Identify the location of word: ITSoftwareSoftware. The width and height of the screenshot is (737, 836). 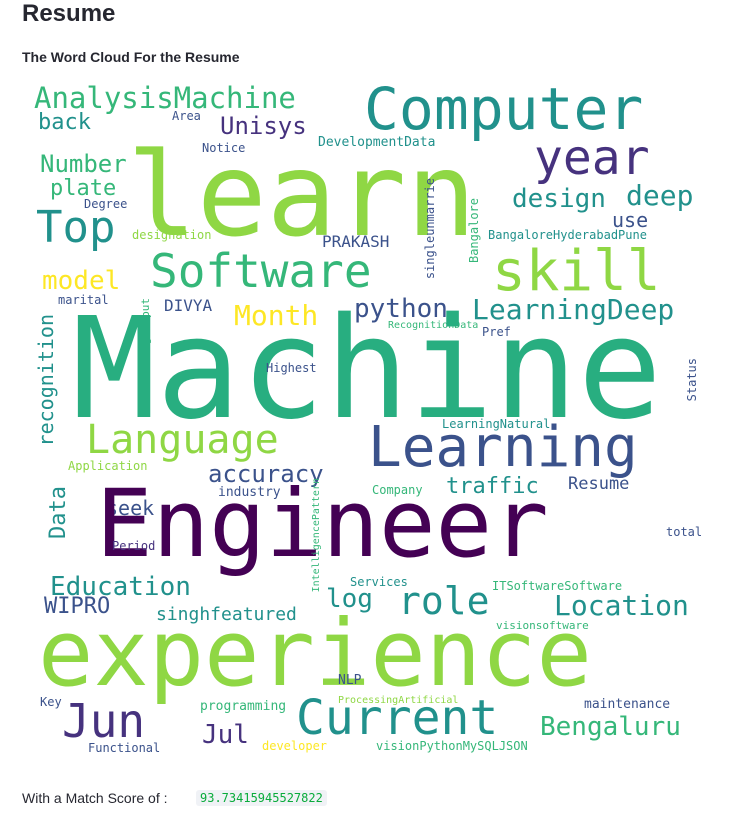
(557, 586).